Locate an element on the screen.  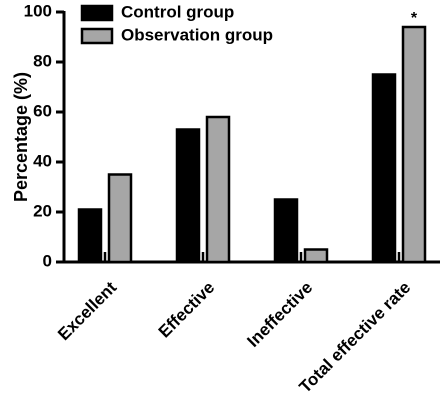
y-tick-label: 80 is located at coordinates (42, 60).